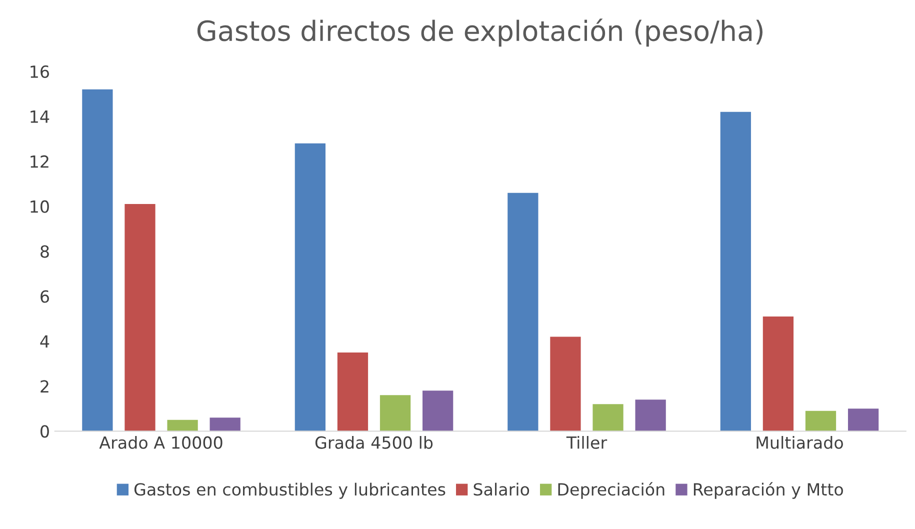 The image size is (915, 529). What do you see at coordinates (44, 386) in the screenshot?
I see `y-tick-label: 2` at bounding box center [44, 386].